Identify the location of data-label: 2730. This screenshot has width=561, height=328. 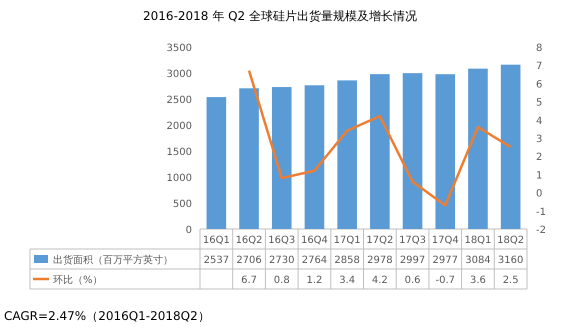
(281, 260).